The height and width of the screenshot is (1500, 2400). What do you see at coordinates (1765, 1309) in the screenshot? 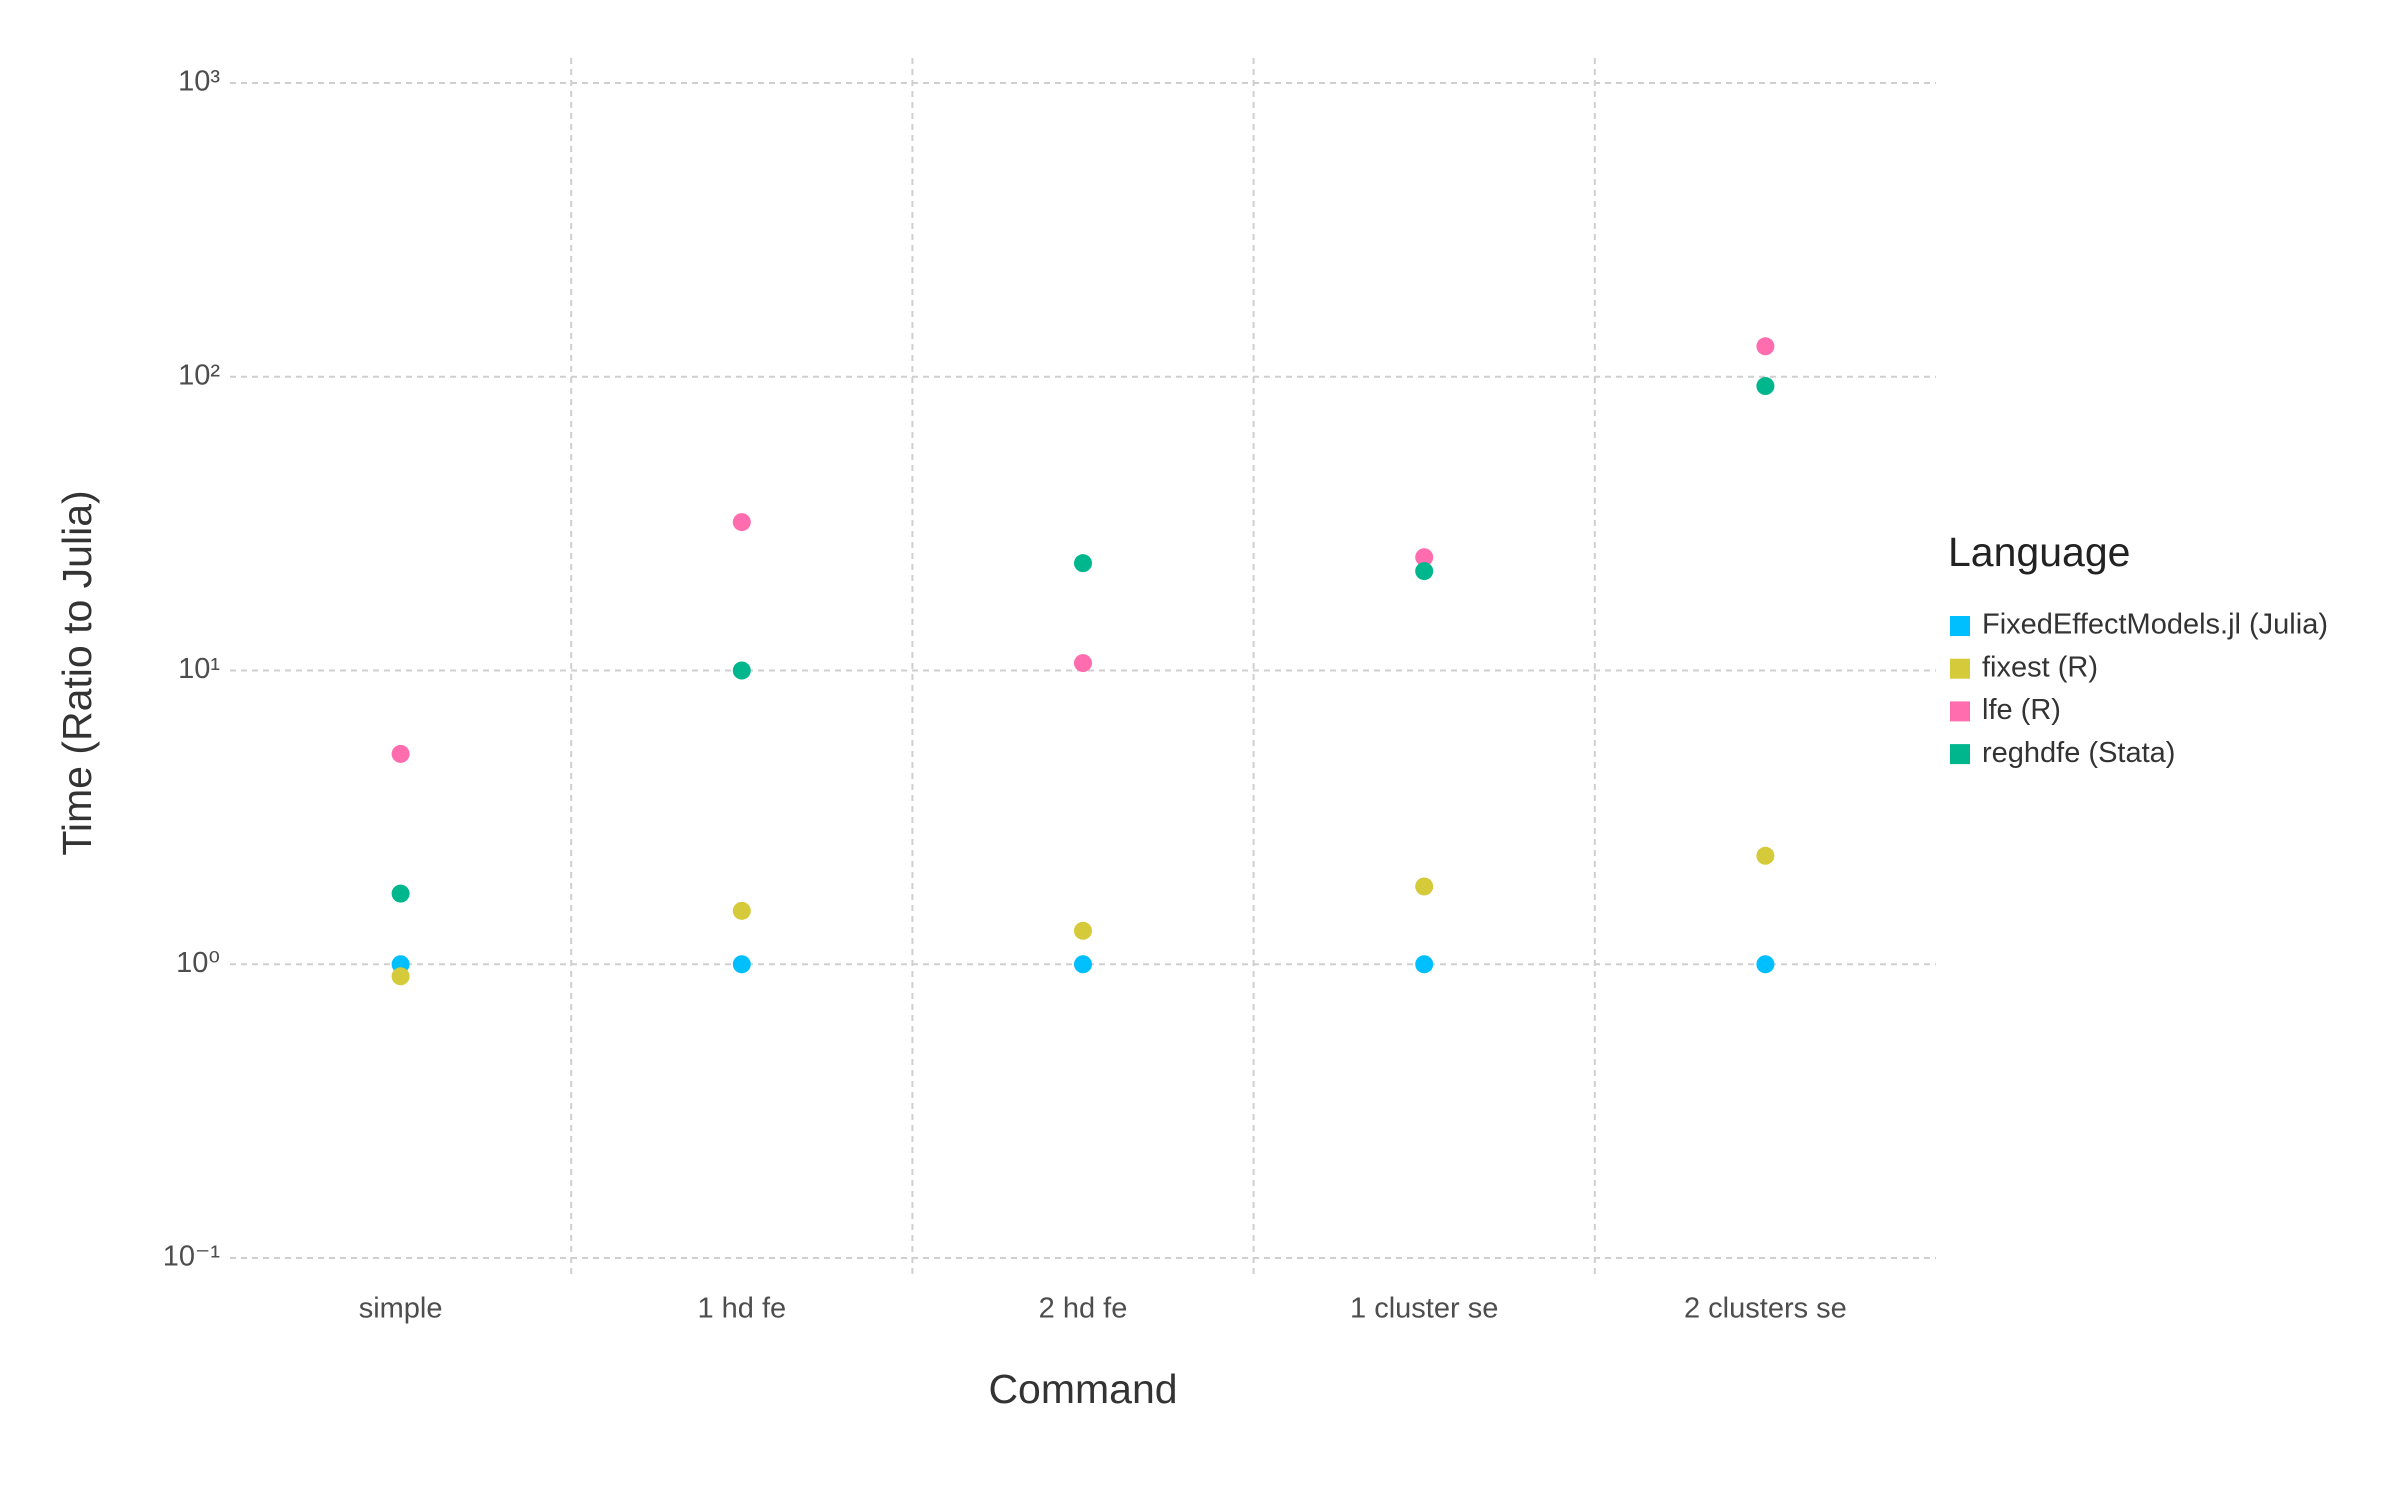
I see `x-tick-label: 2 clusters se` at bounding box center [1765, 1309].